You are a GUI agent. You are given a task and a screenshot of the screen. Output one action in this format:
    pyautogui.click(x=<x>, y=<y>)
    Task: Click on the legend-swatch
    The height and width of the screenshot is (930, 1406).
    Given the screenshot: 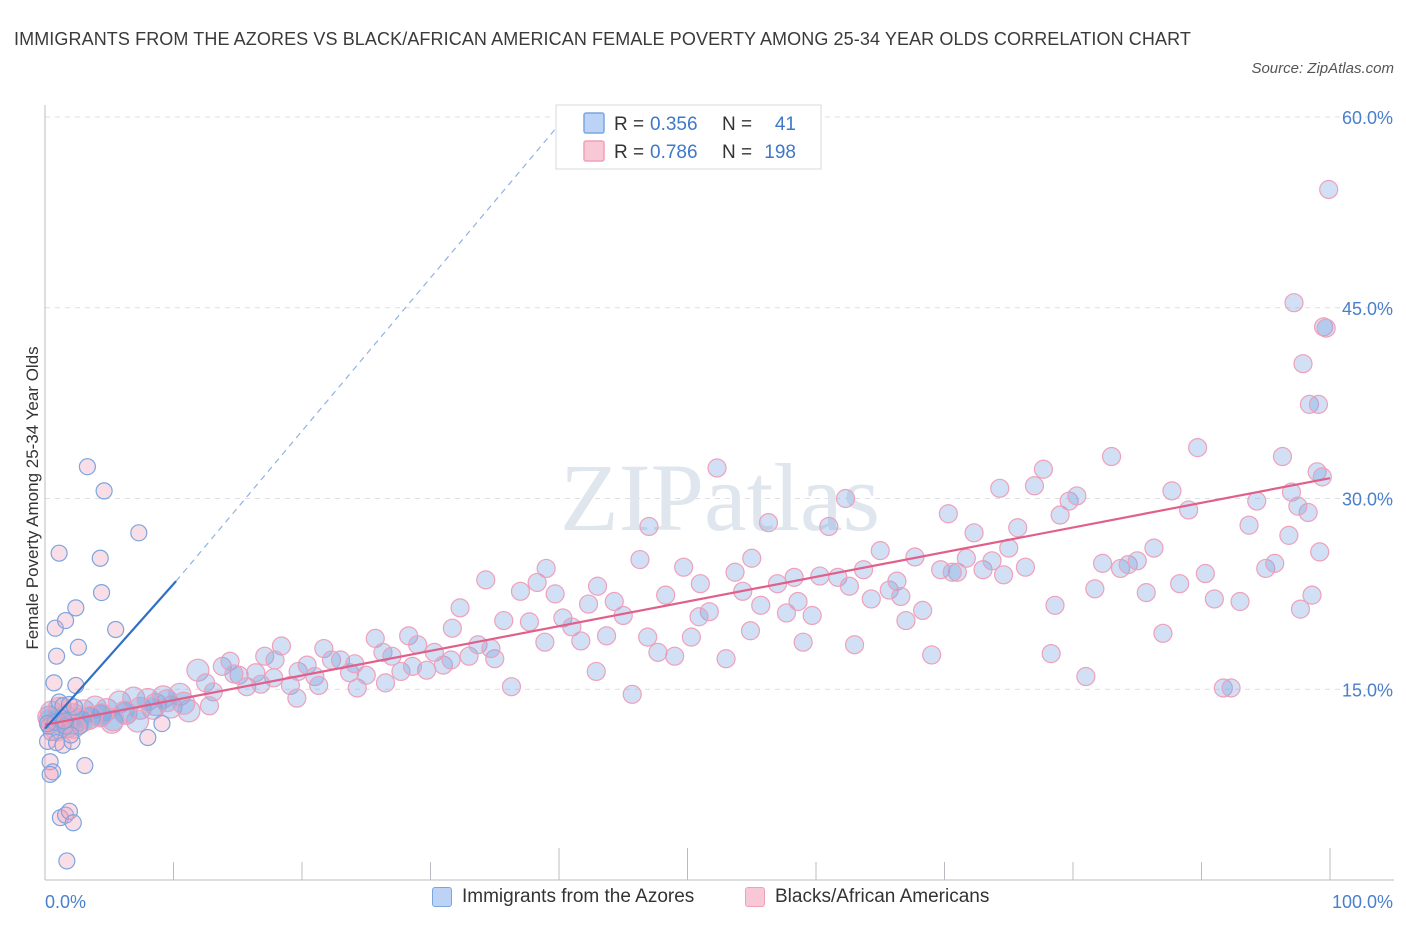 What is the action you would take?
    pyautogui.click(x=594, y=123)
    